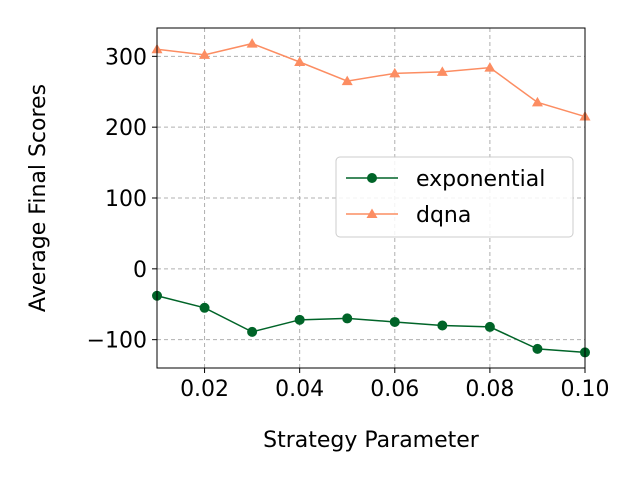  Describe the element at coordinates (38, 198) in the screenshot. I see `y-axis-label: Average Final Scores` at that location.